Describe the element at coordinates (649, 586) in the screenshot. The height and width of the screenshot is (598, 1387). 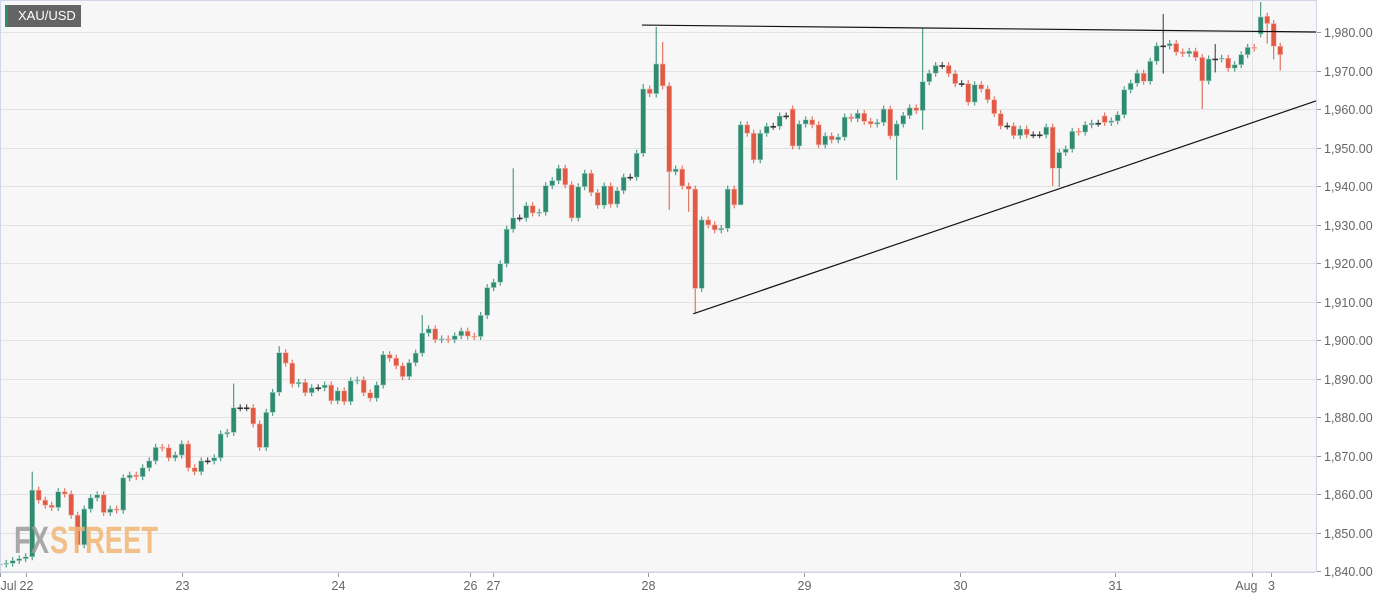
I see `x-tick-label: 28` at that location.